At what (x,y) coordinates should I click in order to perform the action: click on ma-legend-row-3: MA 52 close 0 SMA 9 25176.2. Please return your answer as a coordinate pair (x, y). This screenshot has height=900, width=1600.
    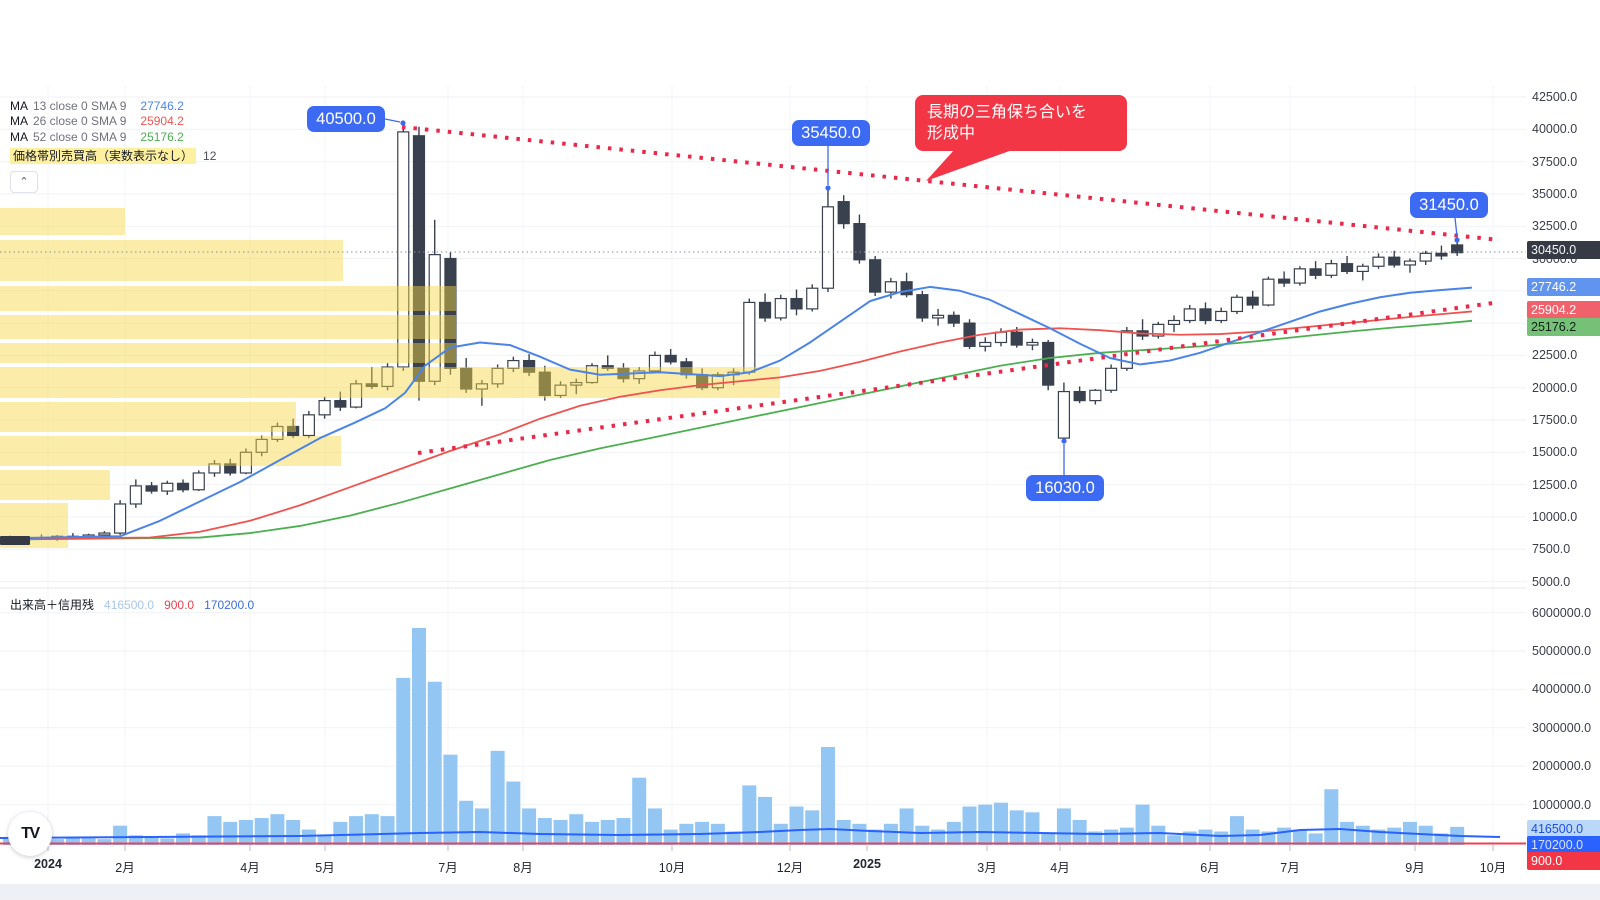
    Looking at the image, I should click on (113, 137).